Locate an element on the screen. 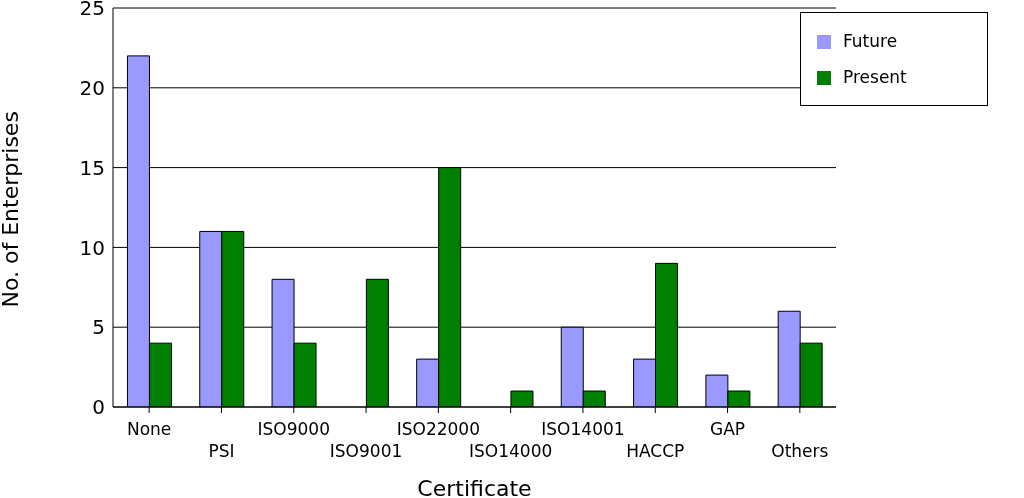  x-tick-label: HACCP is located at coordinates (655, 451).